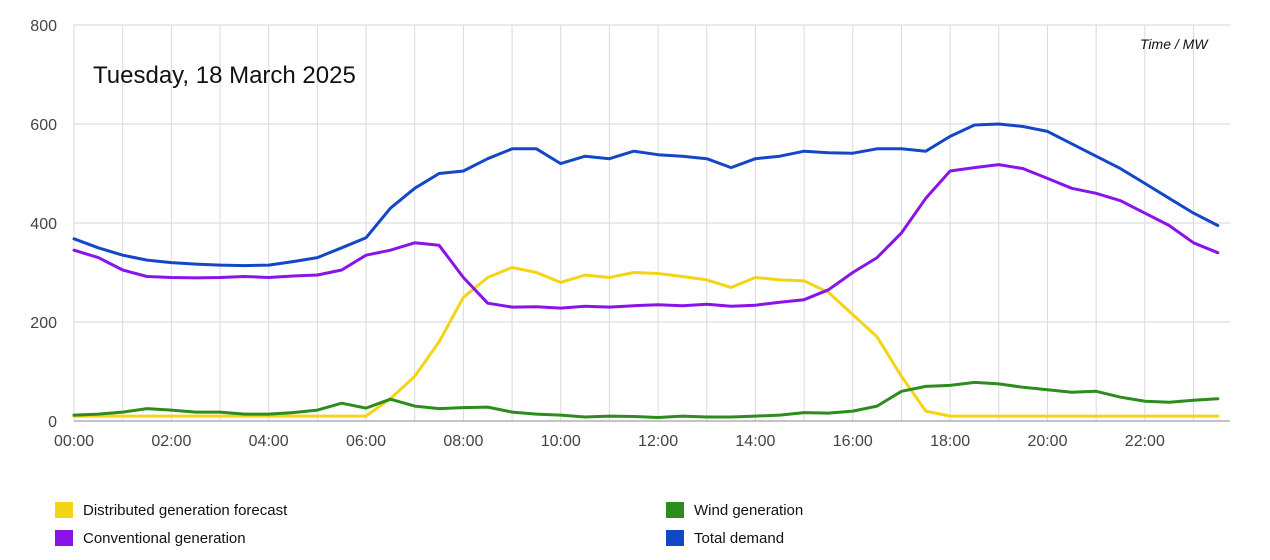 The width and height of the screenshot is (1270, 560). Describe the element at coordinates (853, 441) in the screenshot. I see `x-tick-label: 16:00` at that location.